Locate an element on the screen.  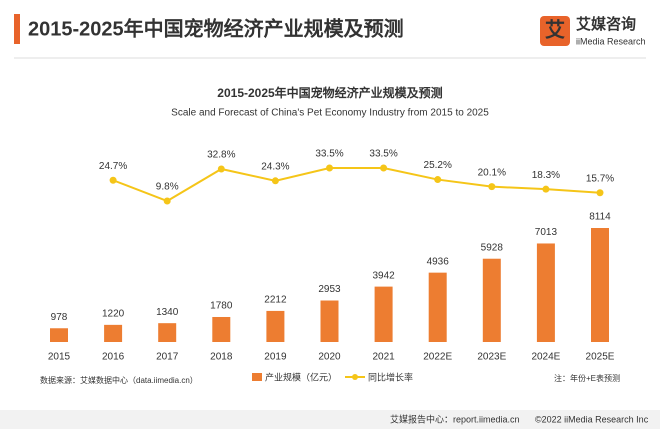
x-tick-label: 2018 is located at coordinates (221, 357).